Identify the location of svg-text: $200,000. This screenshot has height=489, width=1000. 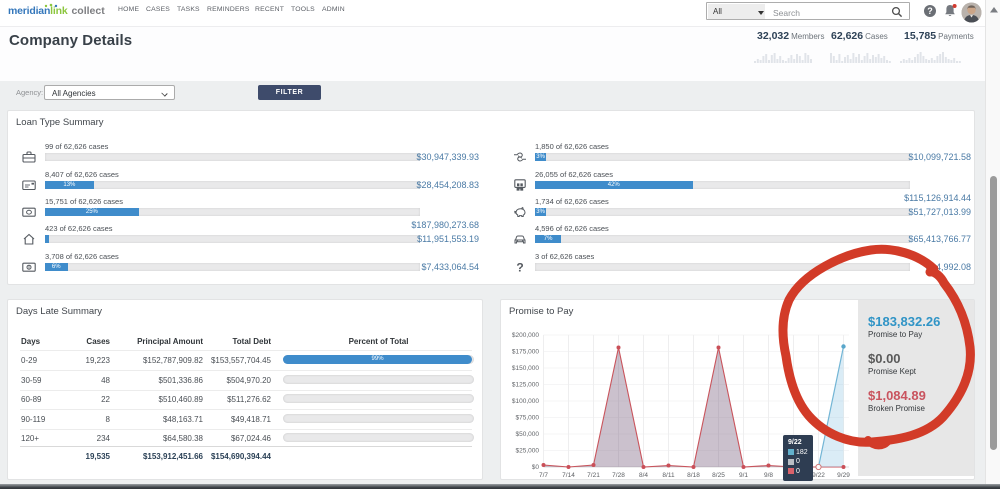
(525, 335).